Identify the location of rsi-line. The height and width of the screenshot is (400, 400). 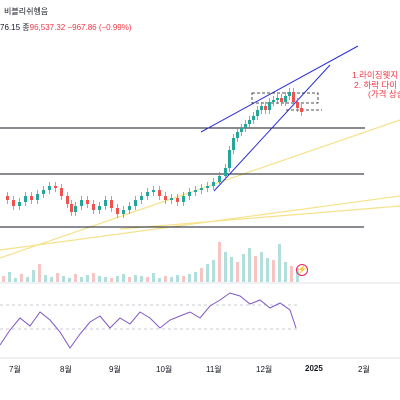
(148, 320).